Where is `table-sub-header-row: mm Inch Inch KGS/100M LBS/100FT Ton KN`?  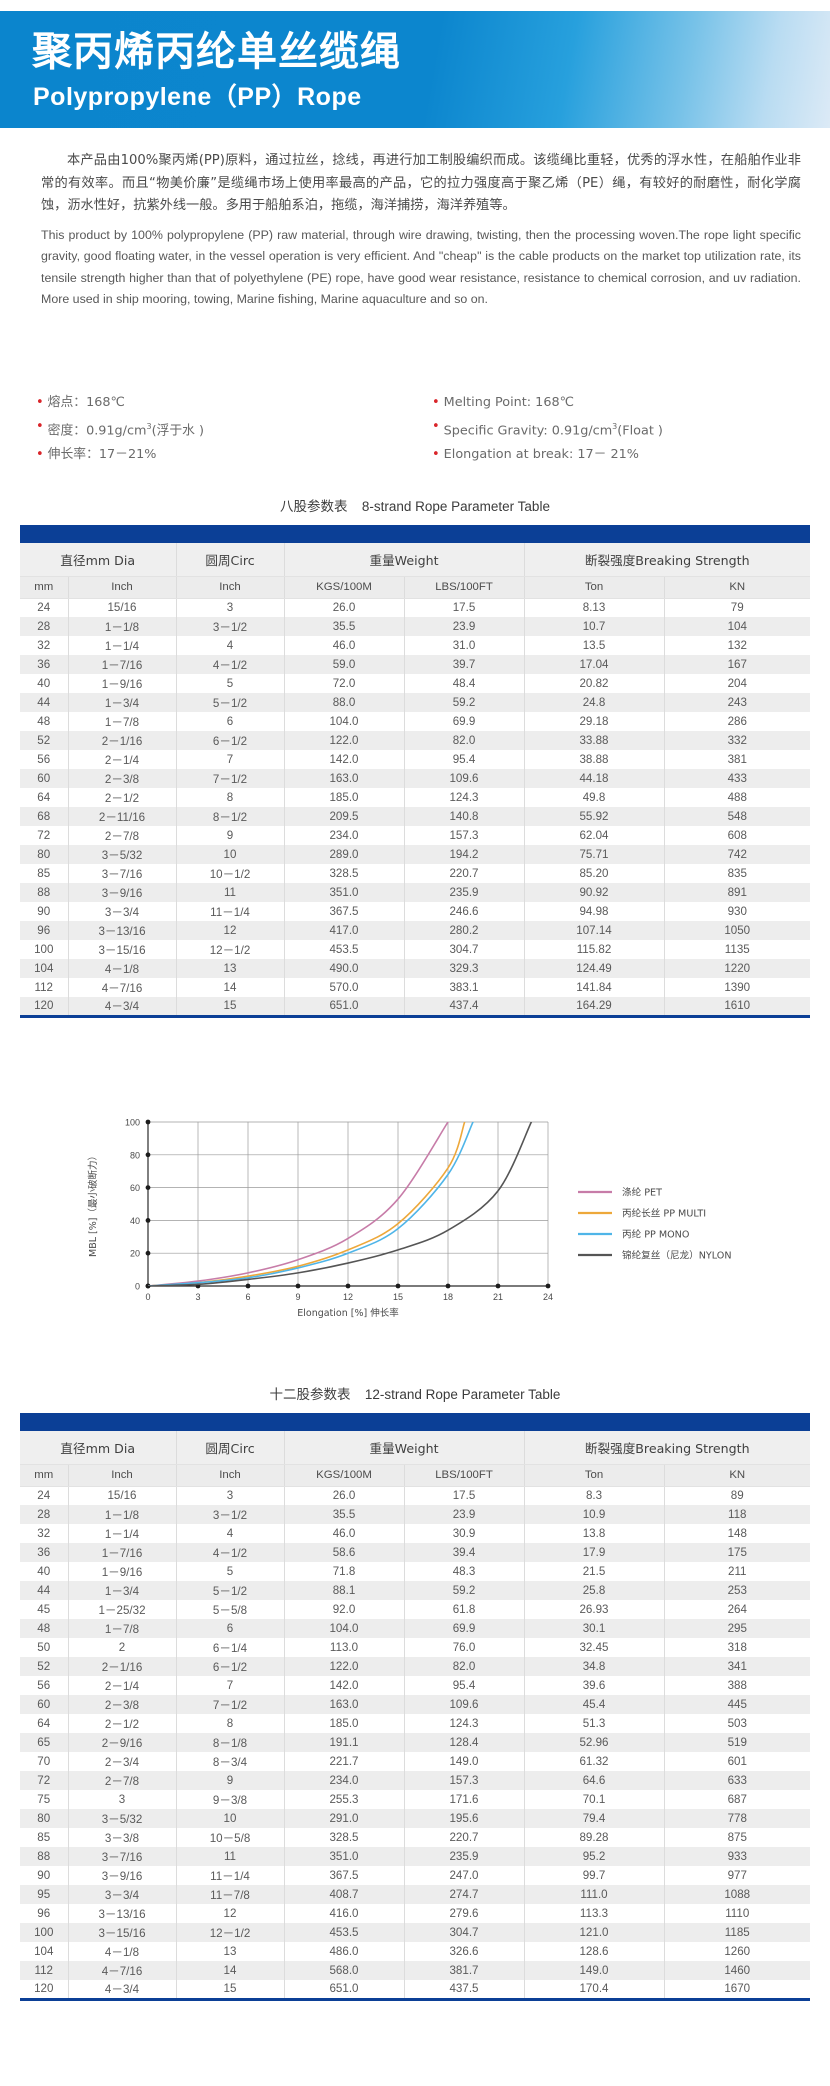
table-sub-header-row: mm Inch Inch KGS/100M LBS/100FT Ton KN is located at coordinates (415, 587).